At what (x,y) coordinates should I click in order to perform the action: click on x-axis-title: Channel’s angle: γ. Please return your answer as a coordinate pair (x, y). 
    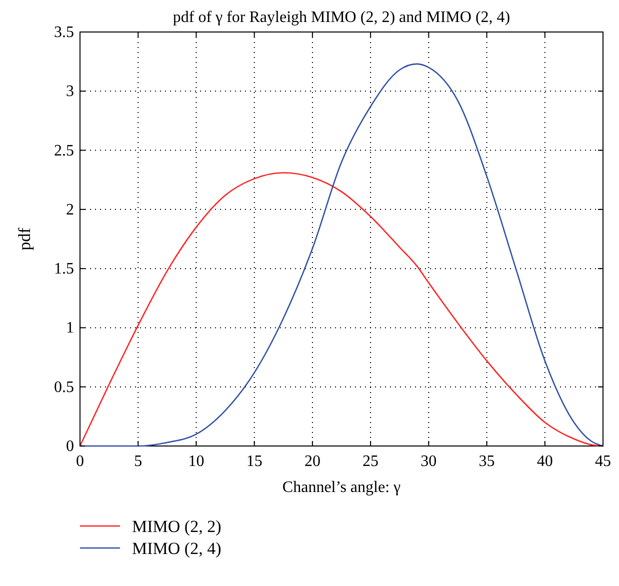
    Looking at the image, I should click on (341, 487).